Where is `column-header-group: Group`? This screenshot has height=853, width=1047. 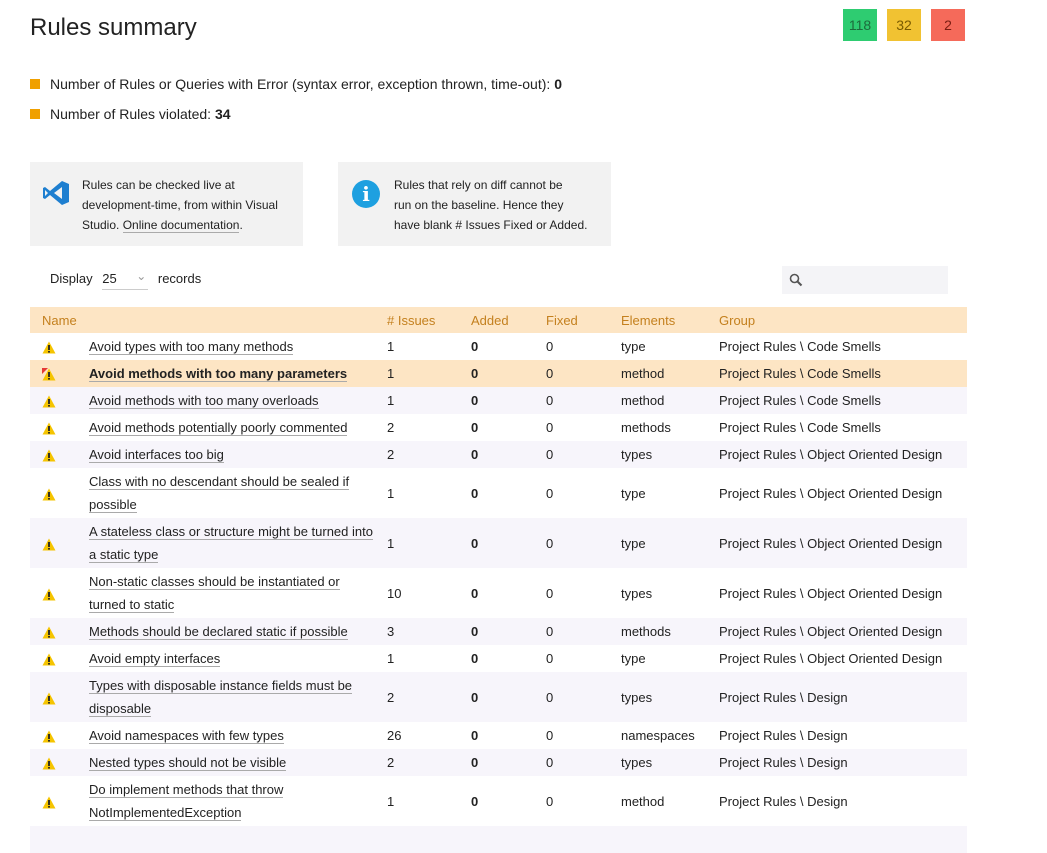
column-header-group: Group is located at coordinates (843, 320).